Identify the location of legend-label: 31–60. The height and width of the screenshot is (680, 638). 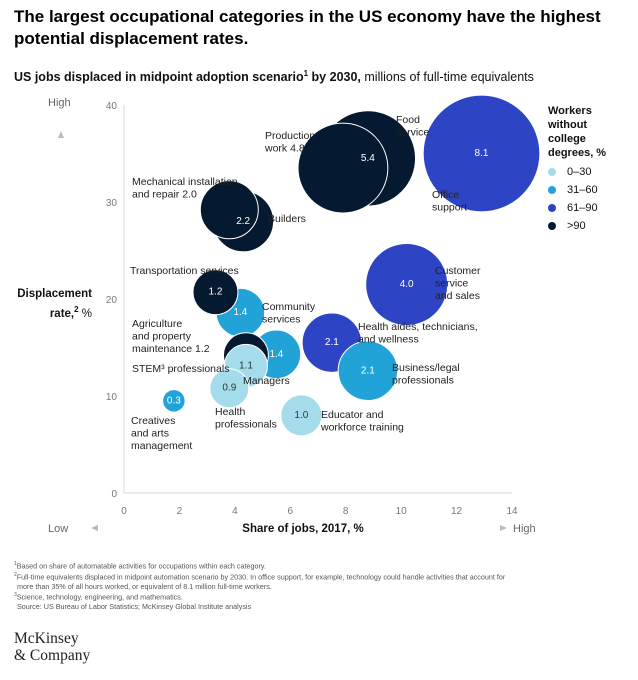
(582, 190).